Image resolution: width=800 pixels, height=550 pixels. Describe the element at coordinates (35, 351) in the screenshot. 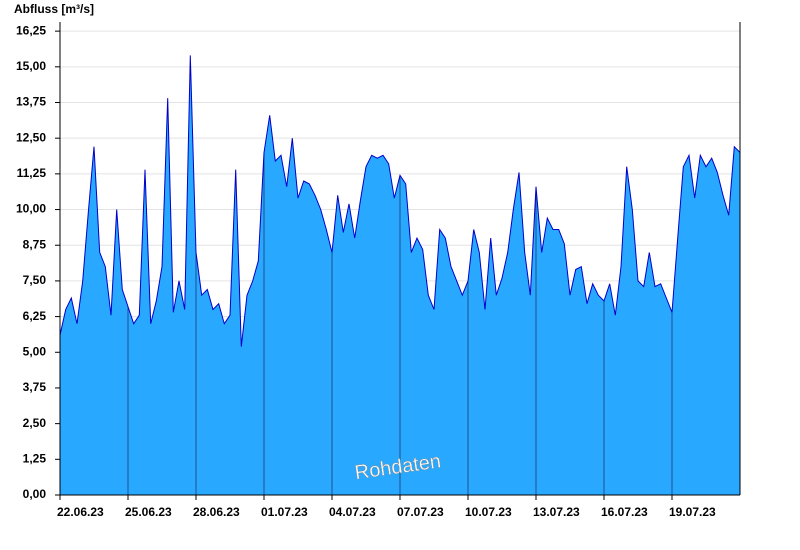

I see `y-tick-label: 5,00` at that location.